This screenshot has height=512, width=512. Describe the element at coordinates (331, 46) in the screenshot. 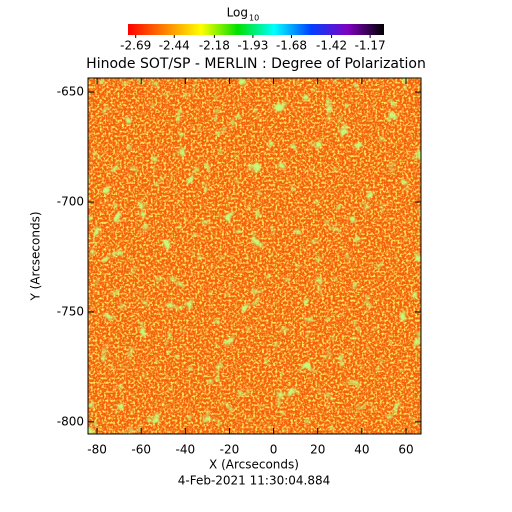

I see `colorbar-tick-label: -1.42` at that location.